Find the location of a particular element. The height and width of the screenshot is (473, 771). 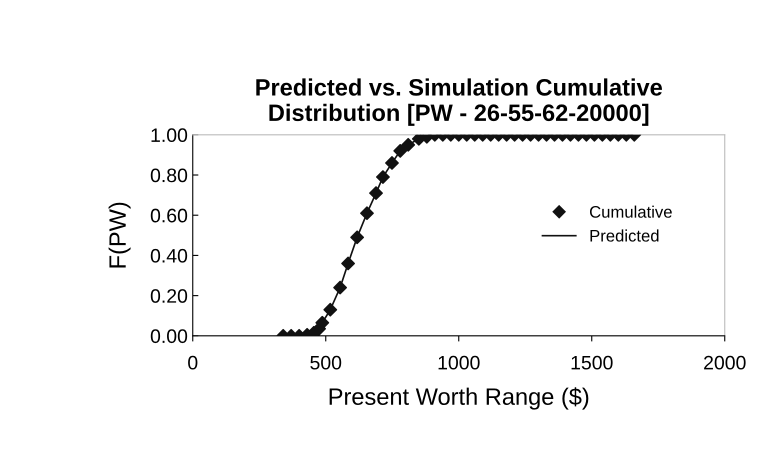

y-tick-label: 0.80 is located at coordinates (169, 175).